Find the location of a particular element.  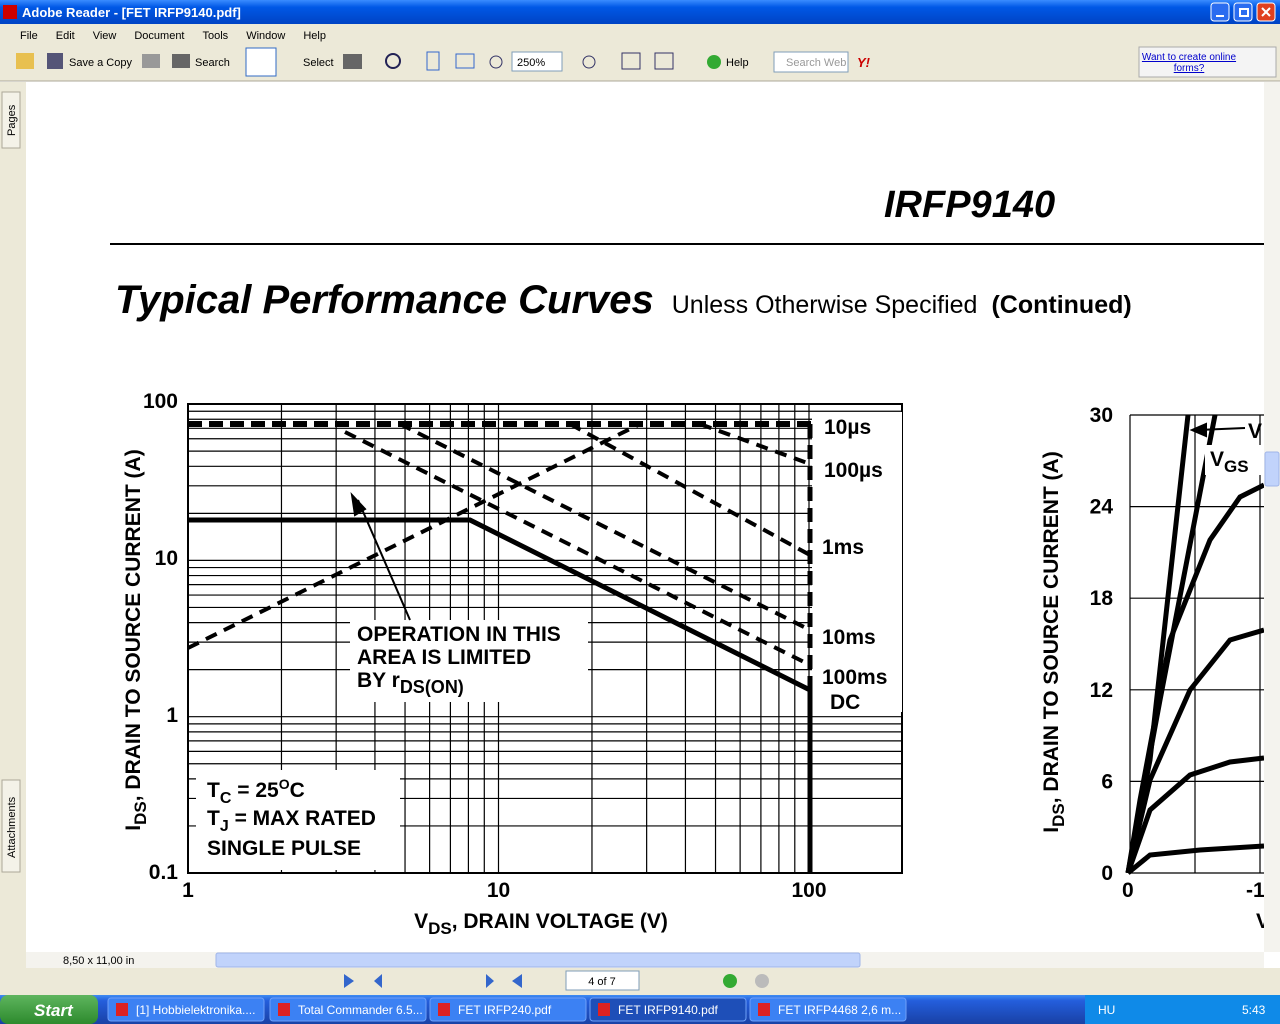

promo-line: Want to create online is located at coordinates (1189, 57).